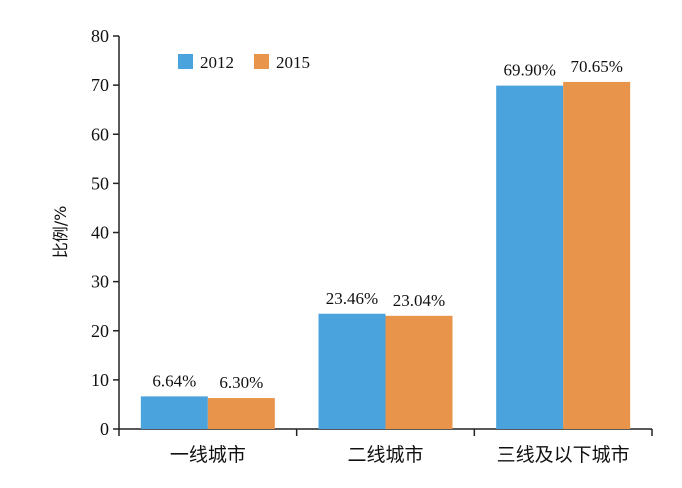  I want to click on data-label: 69.90%, so click(529, 70).